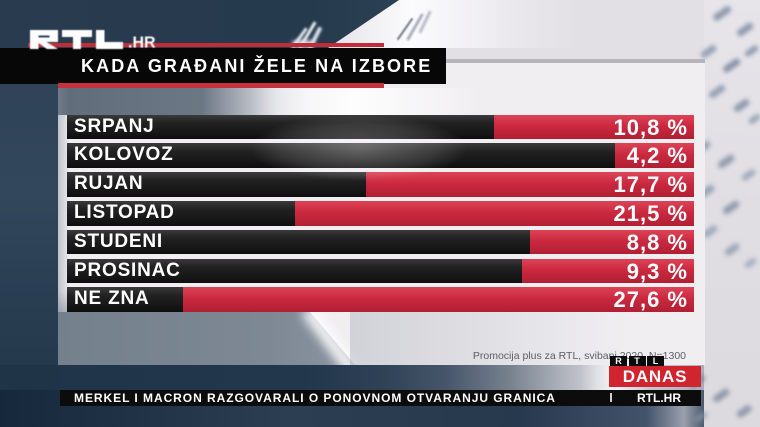 The height and width of the screenshot is (427, 760). What do you see at coordinates (142, 42) in the screenshot?
I see `svg-text: .HR` at bounding box center [142, 42].